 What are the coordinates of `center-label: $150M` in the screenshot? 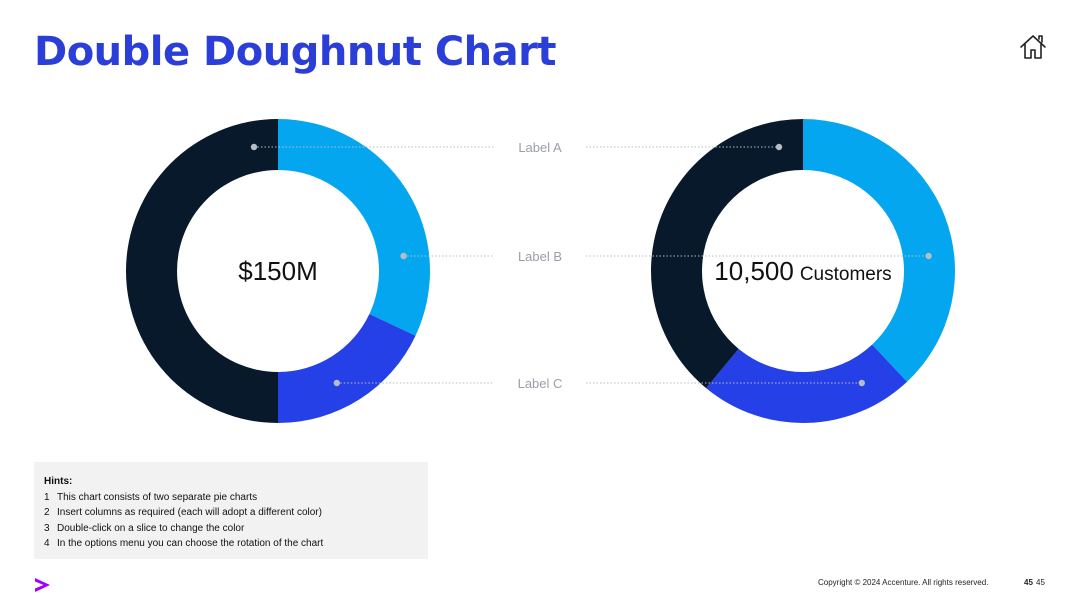 It's located at (278, 271).